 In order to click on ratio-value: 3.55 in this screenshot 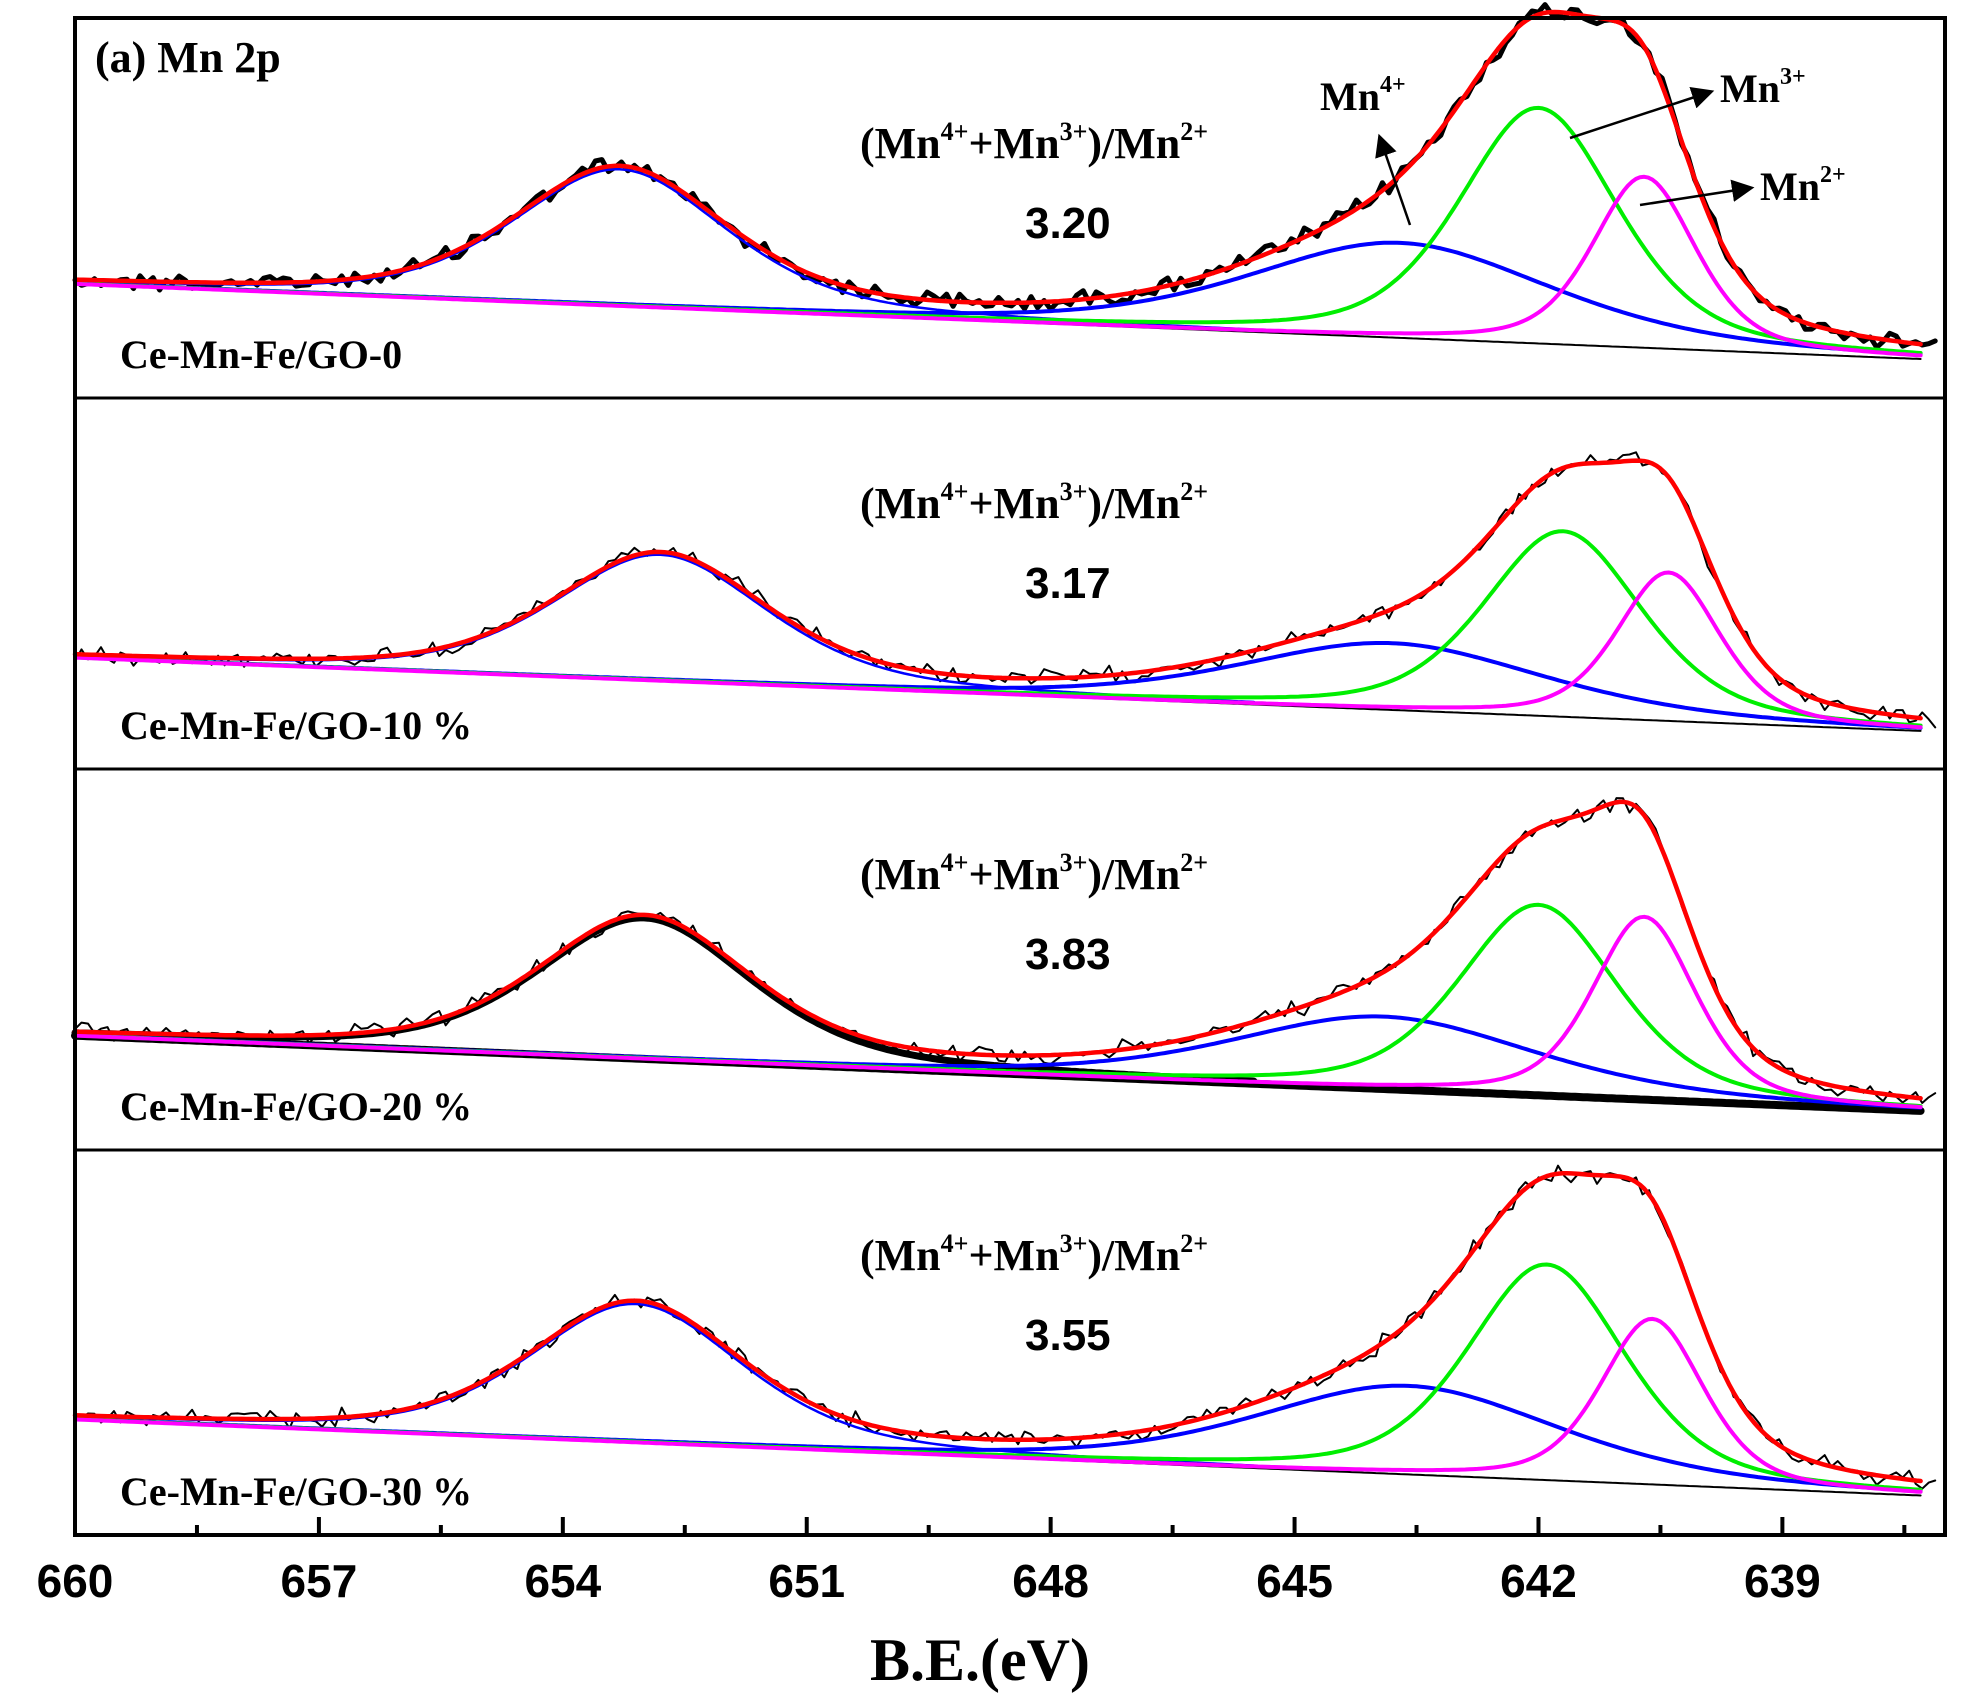, I will do `click(1068, 1335)`.